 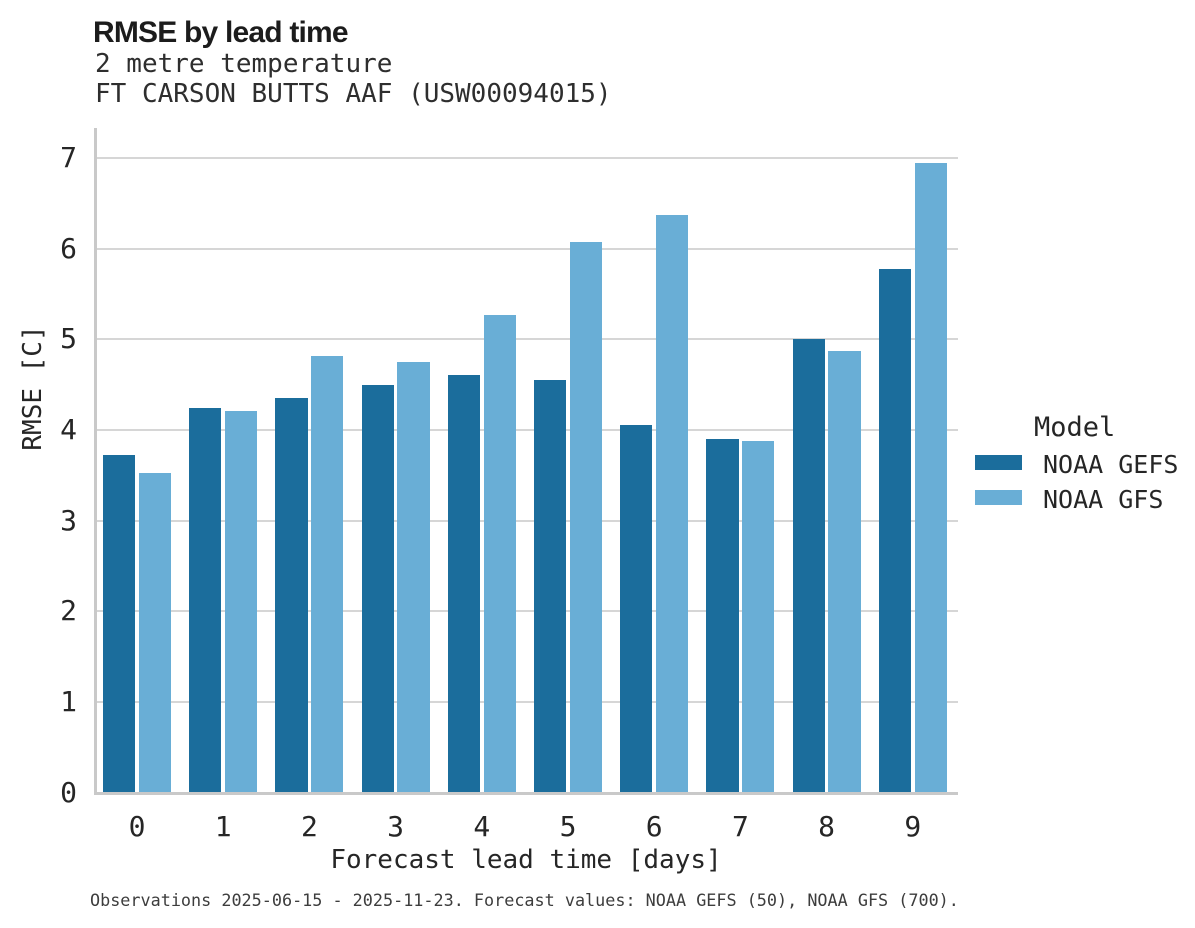 I want to click on x-tick-label: 1, so click(x=223, y=826).